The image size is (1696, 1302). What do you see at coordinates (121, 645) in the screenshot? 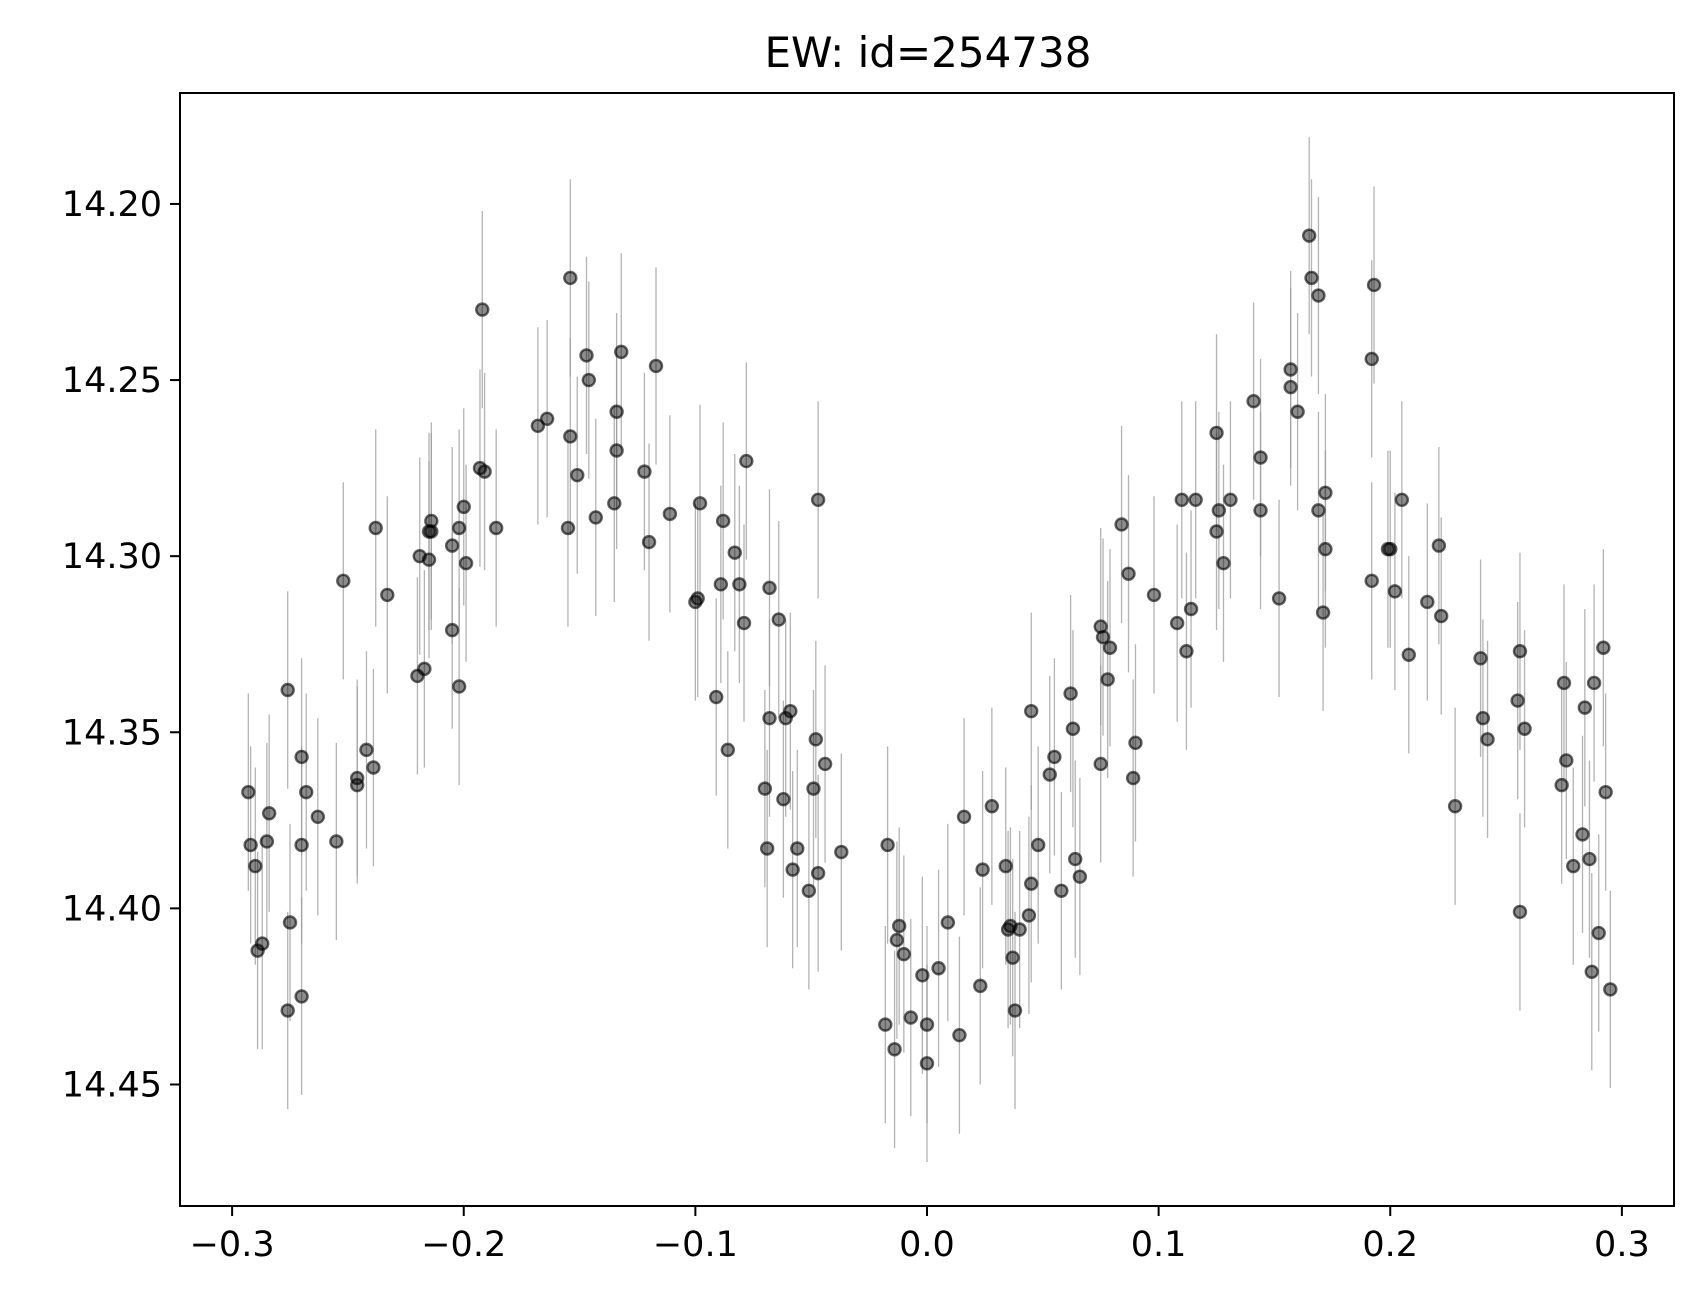
I see `y-axis: 14.20 14.25 14.30 14.35 14.40 14.45` at bounding box center [121, 645].